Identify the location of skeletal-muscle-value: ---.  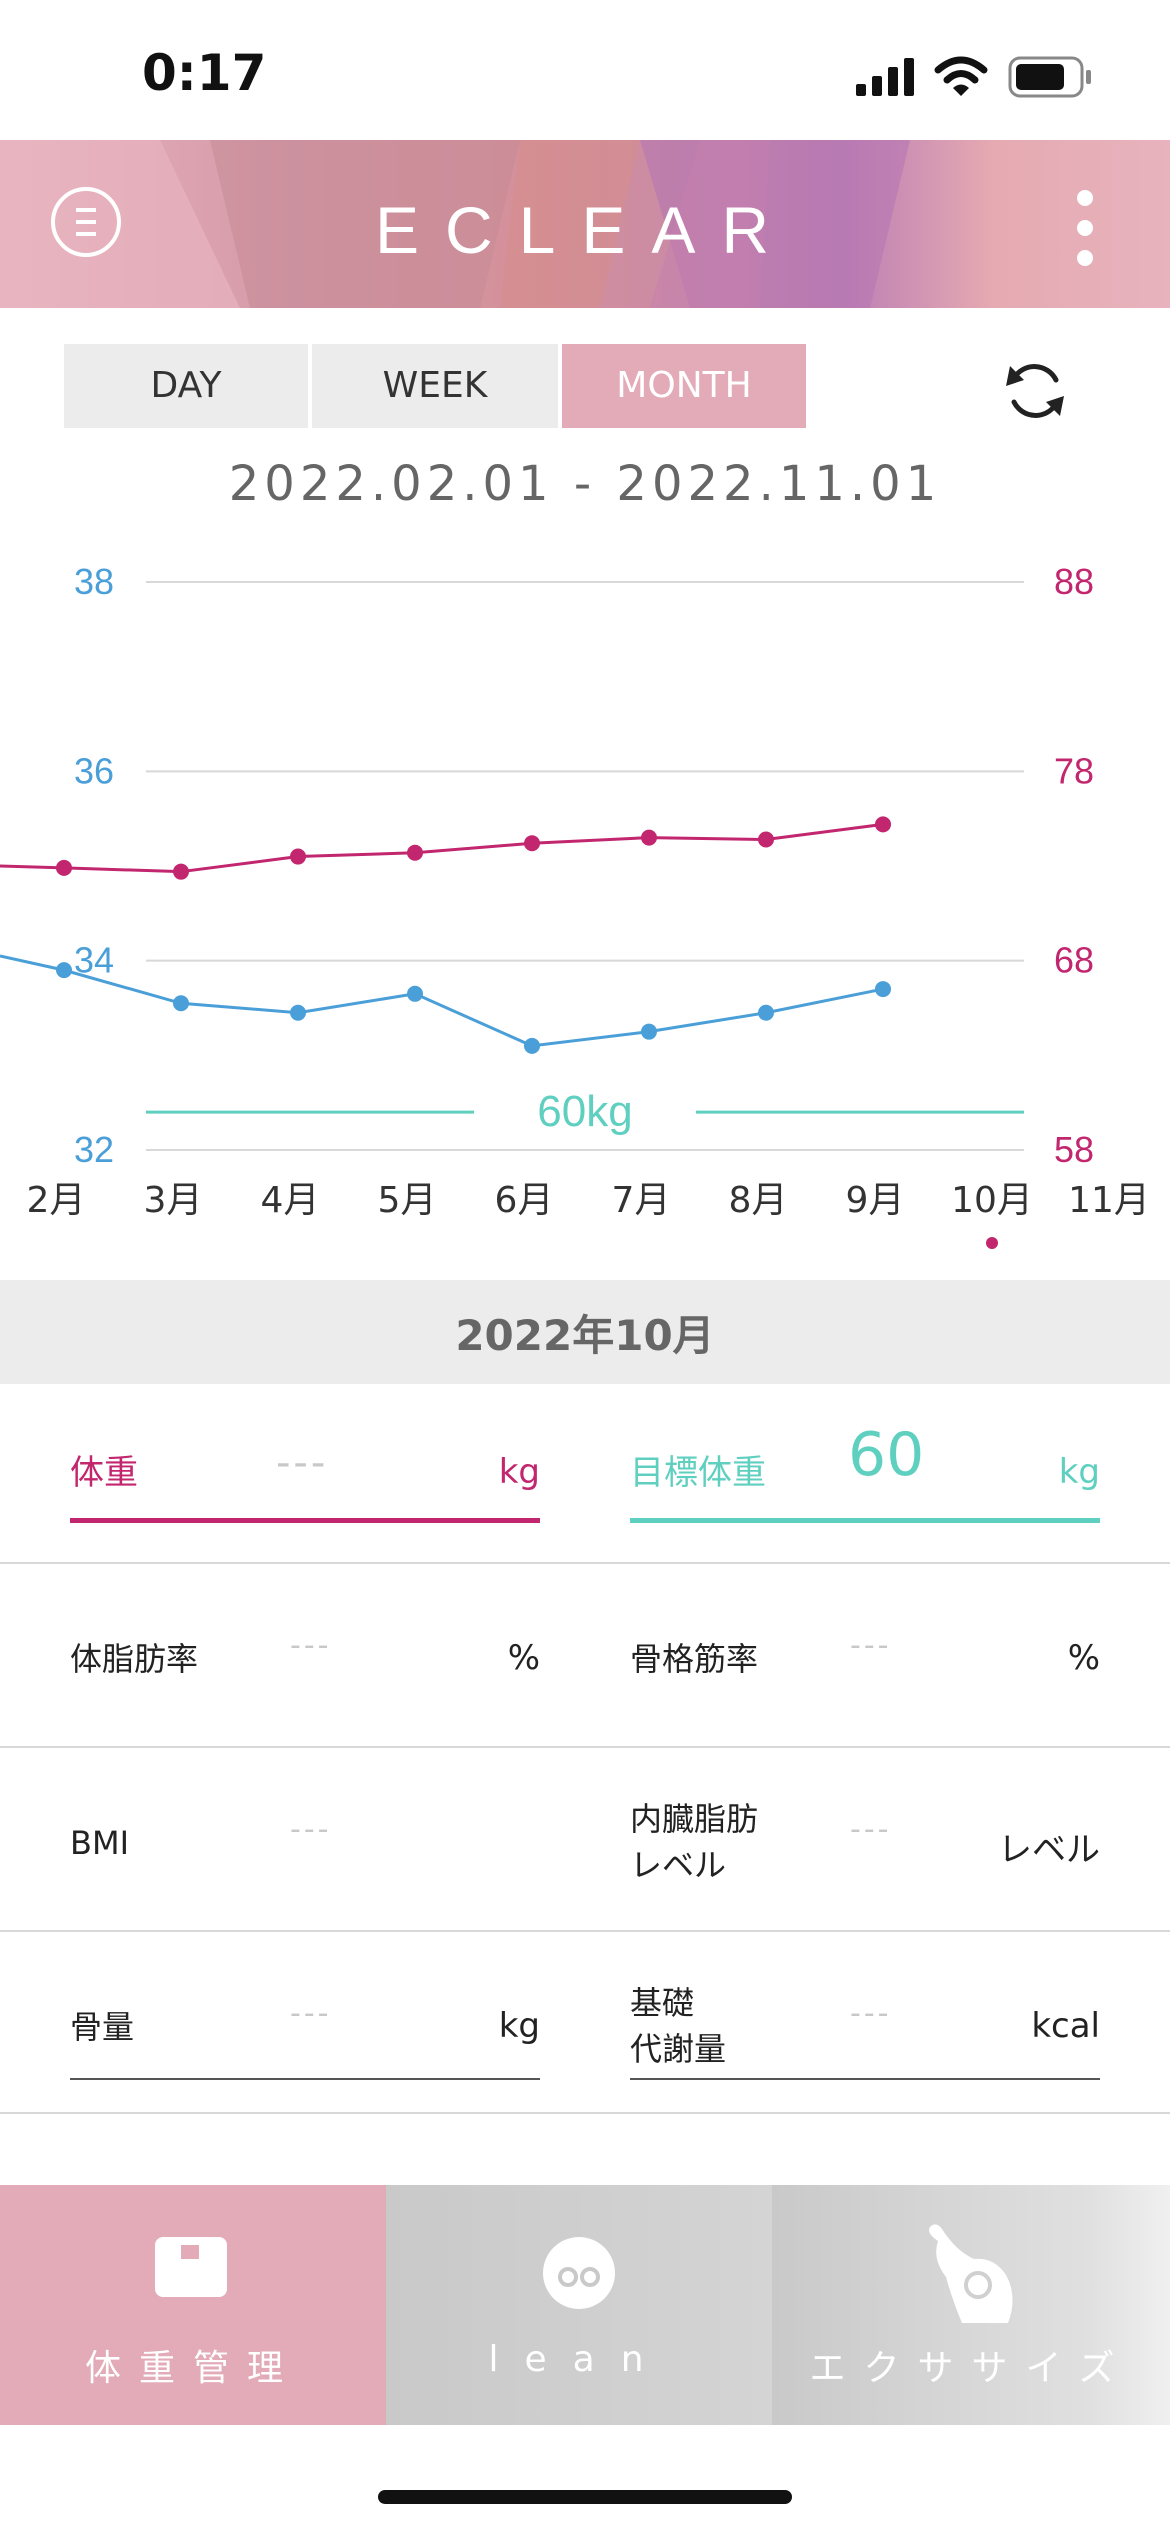
(871, 1645).